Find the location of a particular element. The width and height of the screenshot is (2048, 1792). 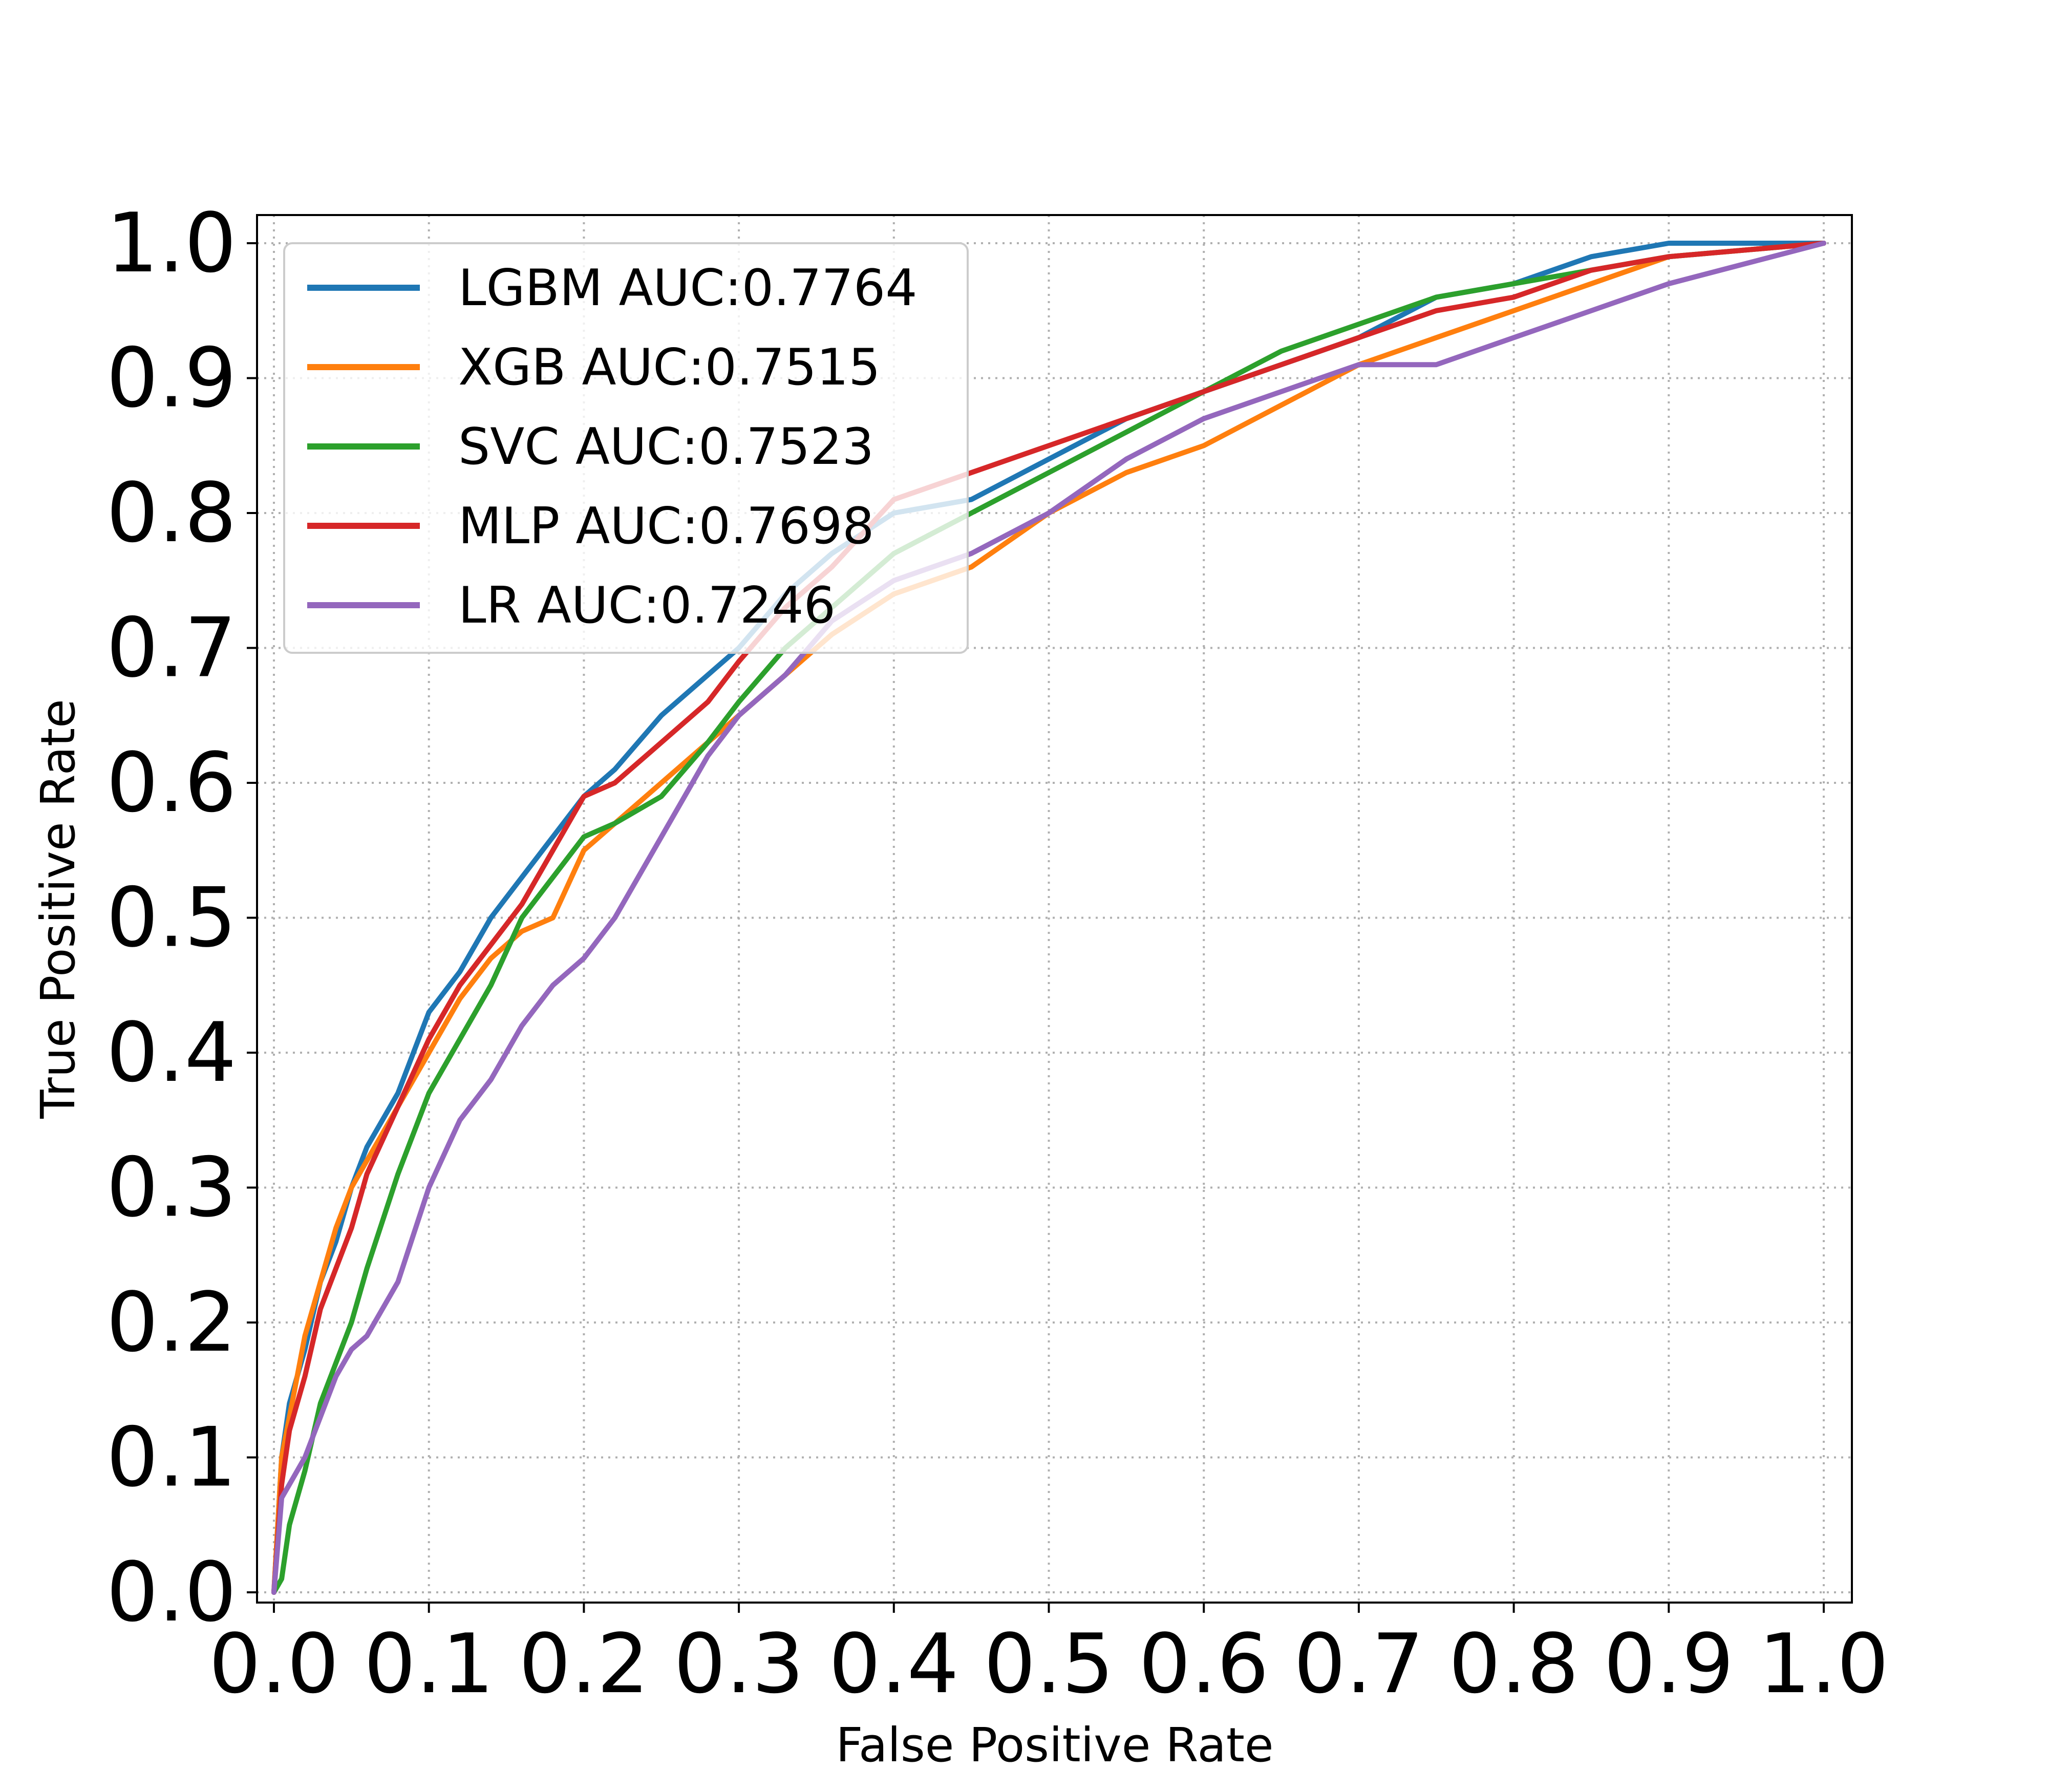

x-tick-label: 0.1 is located at coordinates (429, 1664).